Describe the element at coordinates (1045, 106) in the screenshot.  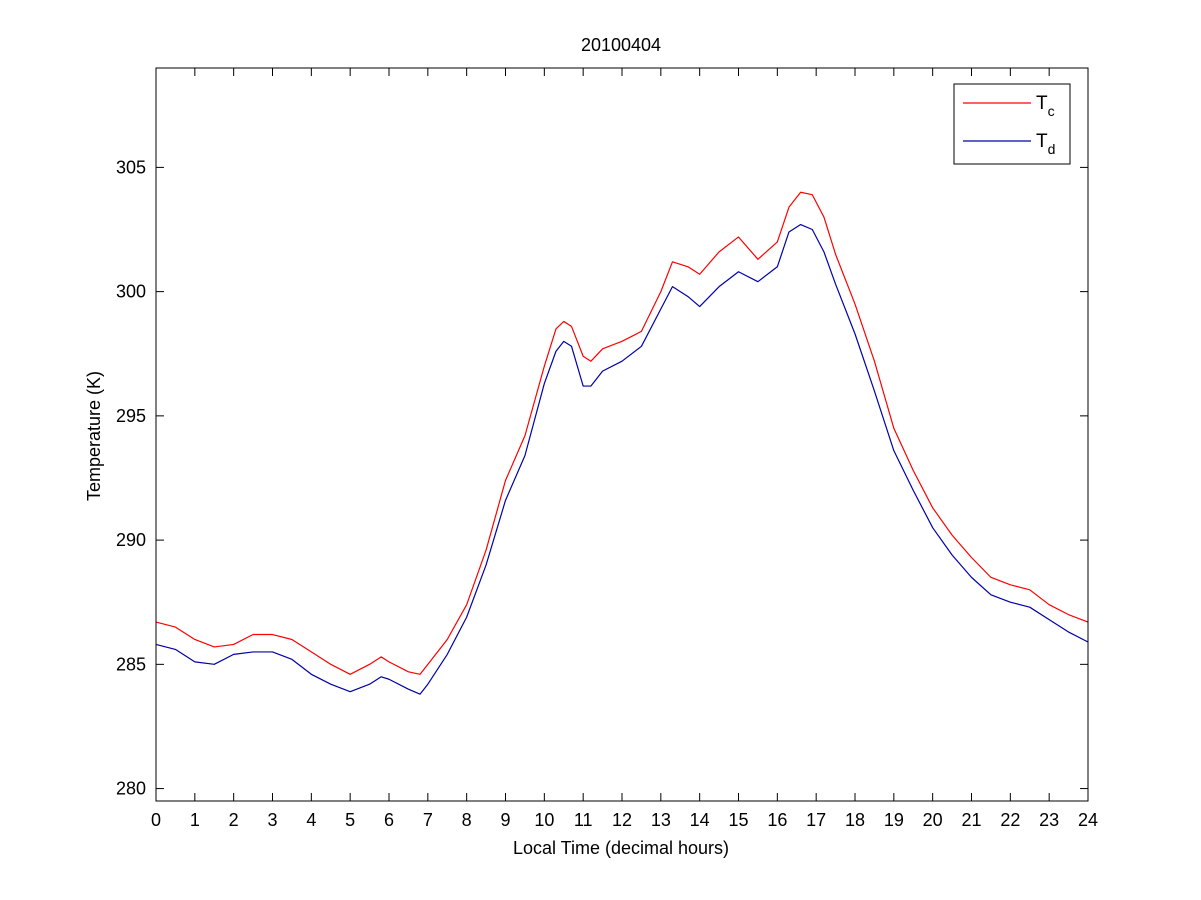
I see `legend-label-tc: Tc` at that location.